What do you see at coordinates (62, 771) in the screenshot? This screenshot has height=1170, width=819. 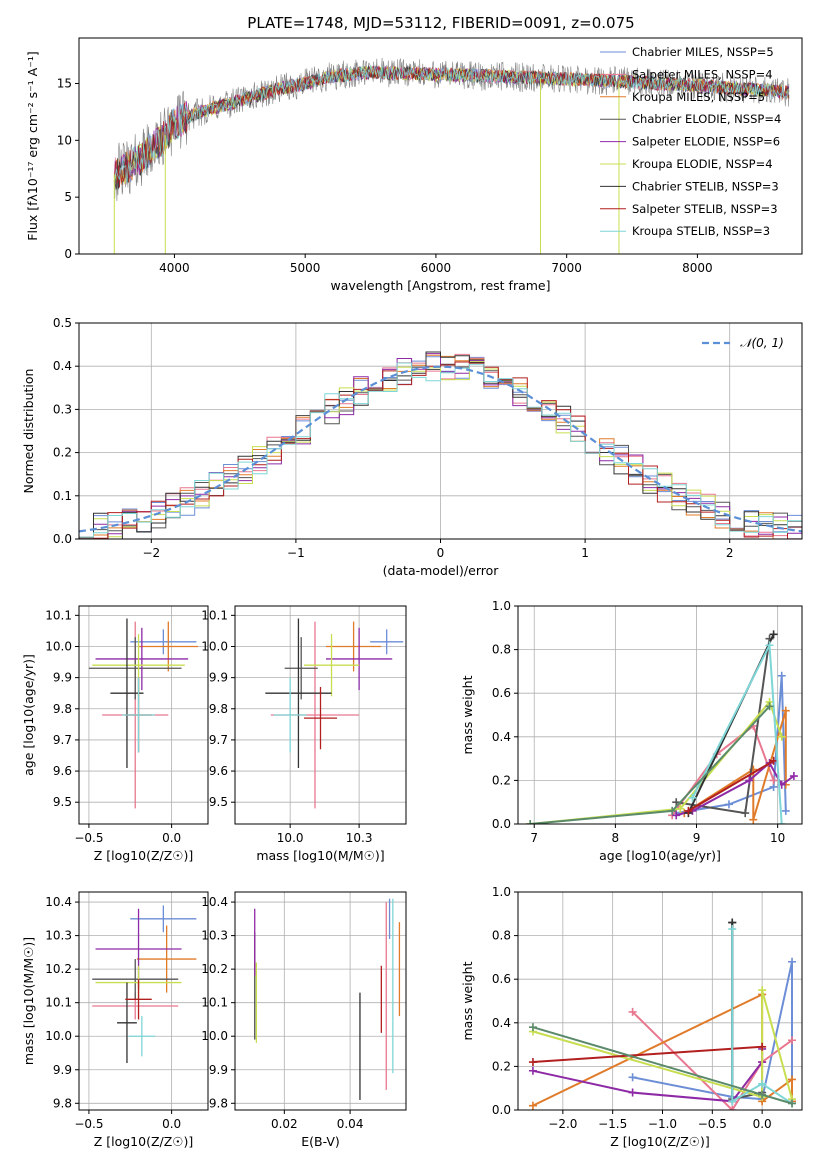 I see `age_vs_Z-ytick-label: 9.6` at bounding box center [62, 771].